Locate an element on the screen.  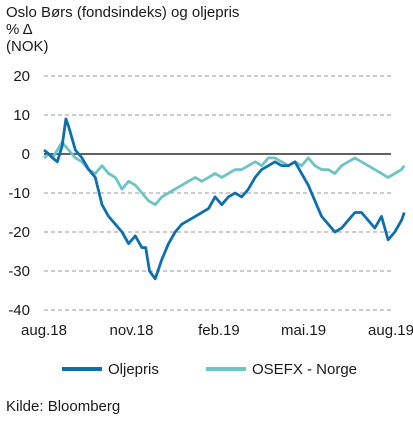
y-tick-label: 20 is located at coordinates (21, 76).